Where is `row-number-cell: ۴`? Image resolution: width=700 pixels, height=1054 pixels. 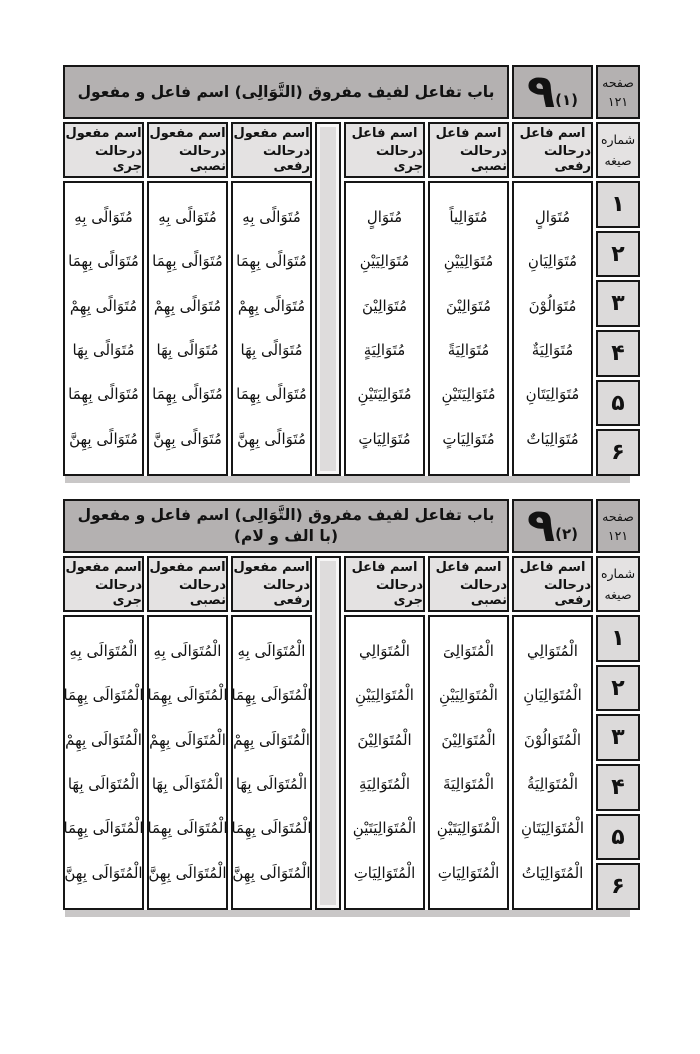
row-number-cell: ۴ is located at coordinates (618, 353).